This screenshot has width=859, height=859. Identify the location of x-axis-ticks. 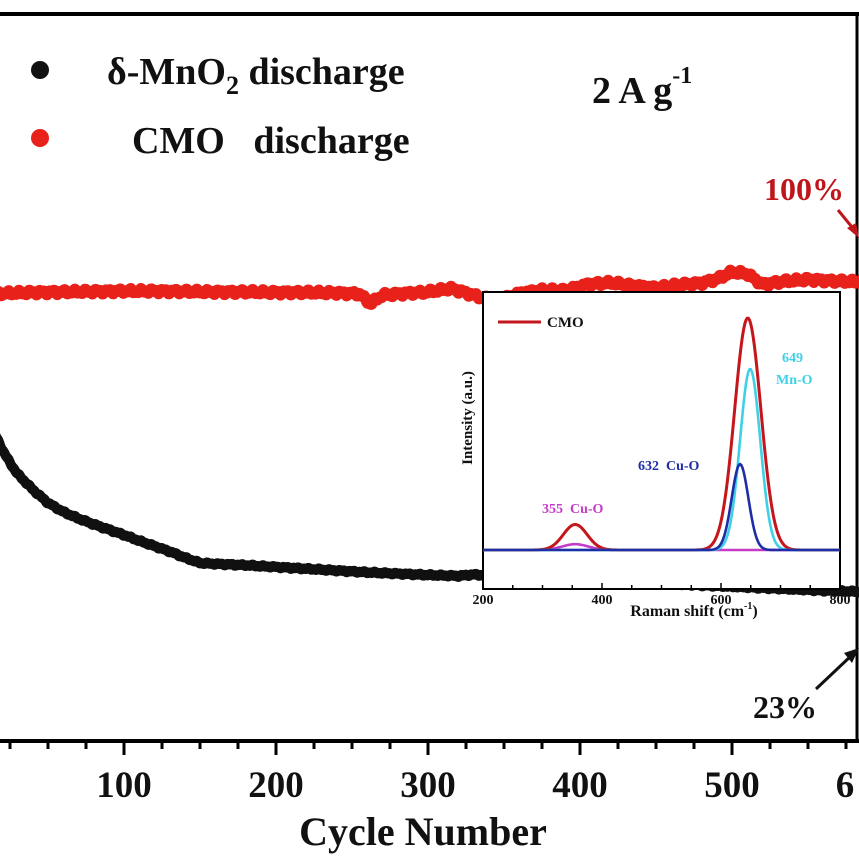
(428, 748).